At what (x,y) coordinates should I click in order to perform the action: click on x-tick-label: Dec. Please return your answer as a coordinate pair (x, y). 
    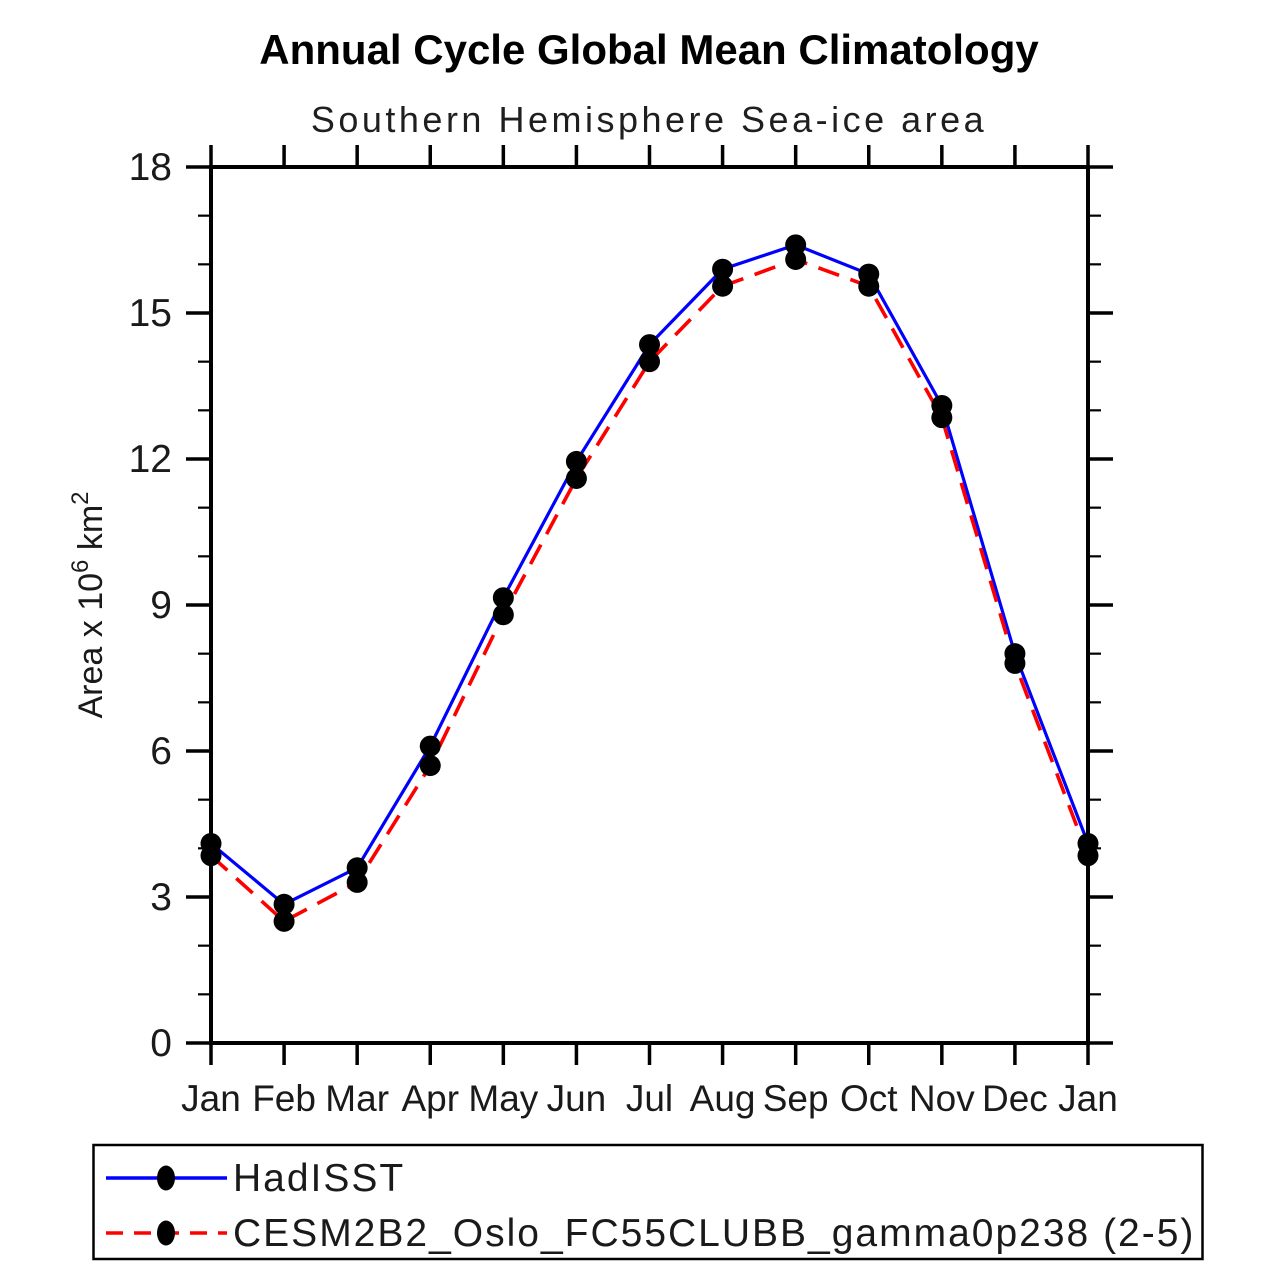
    Looking at the image, I should click on (1015, 1098).